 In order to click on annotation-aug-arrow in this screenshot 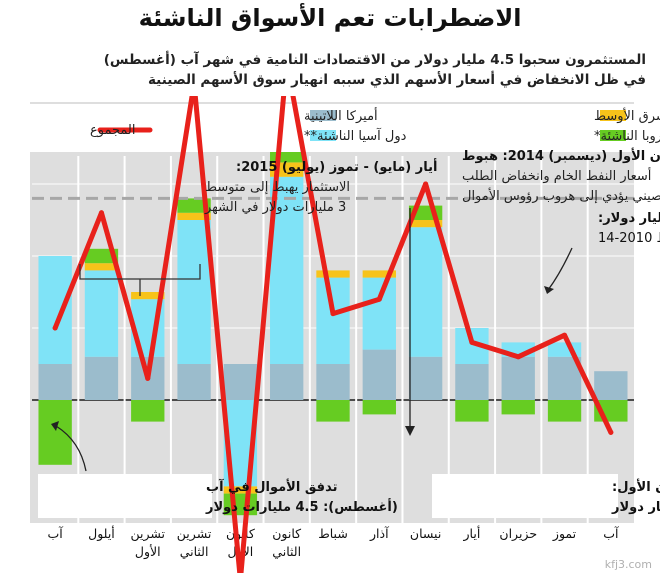, I will do `click(71, 448)`.